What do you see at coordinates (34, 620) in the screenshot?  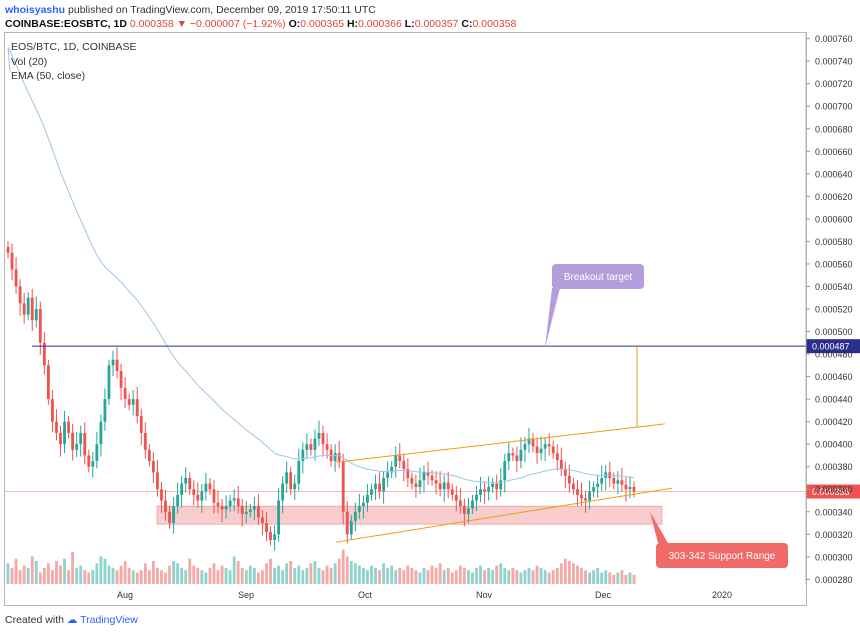 I see `created-with-label: Created with` at bounding box center [34, 620].